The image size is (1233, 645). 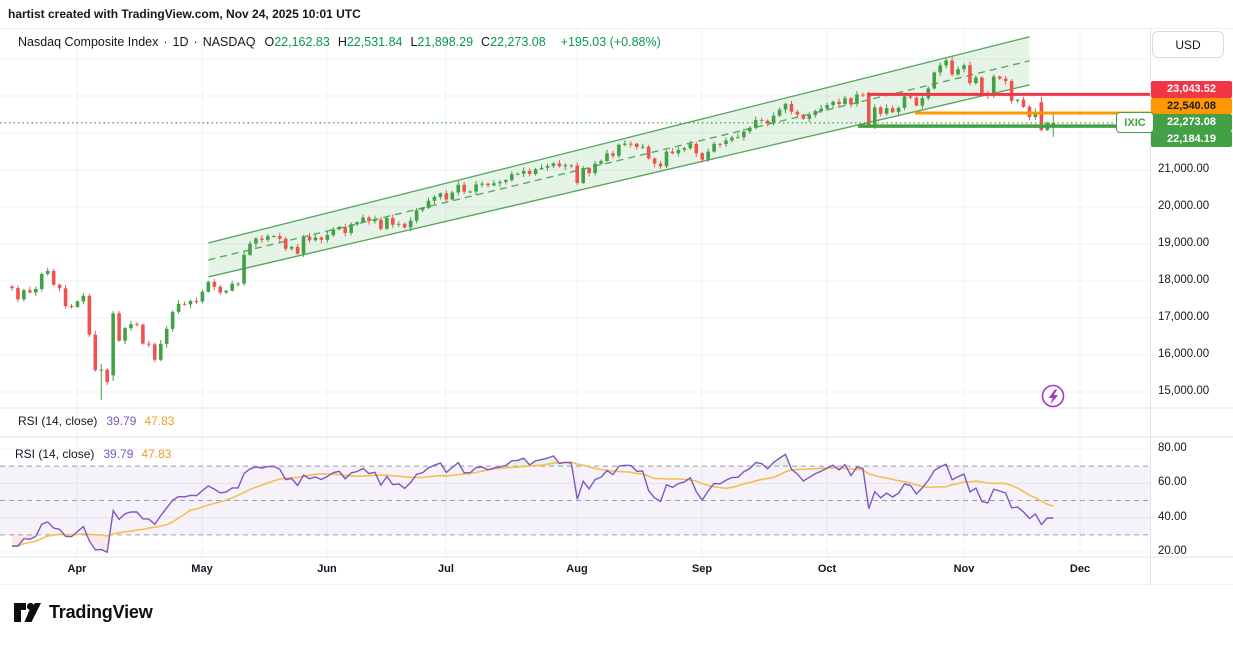 What do you see at coordinates (370, 42) in the screenshot?
I see `ohlc-item: H22,531.84` at bounding box center [370, 42].